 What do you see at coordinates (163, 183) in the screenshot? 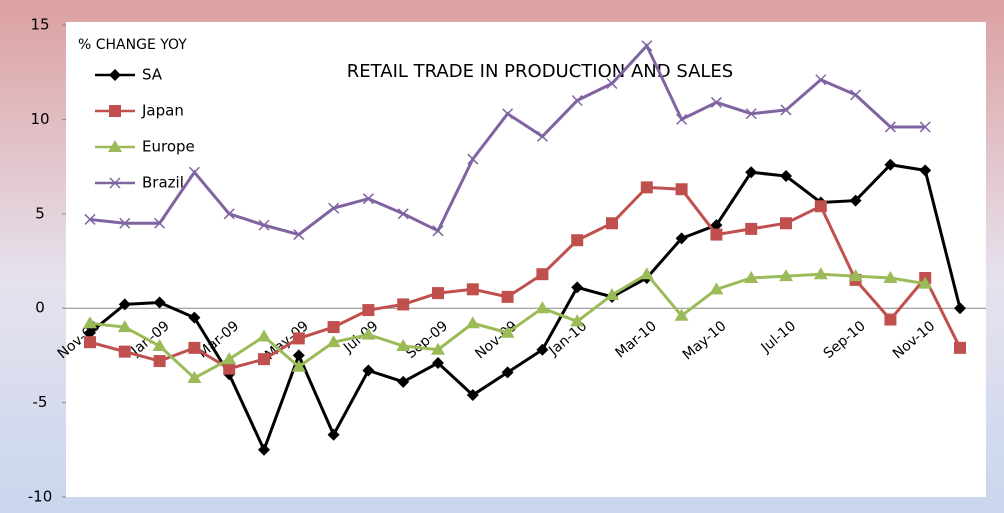
I see `legend-label: Brazil` at bounding box center [163, 183].